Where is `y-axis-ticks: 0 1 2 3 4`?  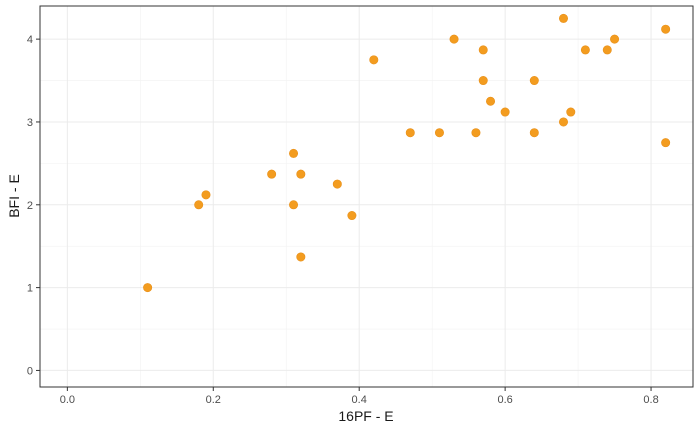
y-axis-ticks: 0 1 2 3 4 is located at coordinates (33, 205).